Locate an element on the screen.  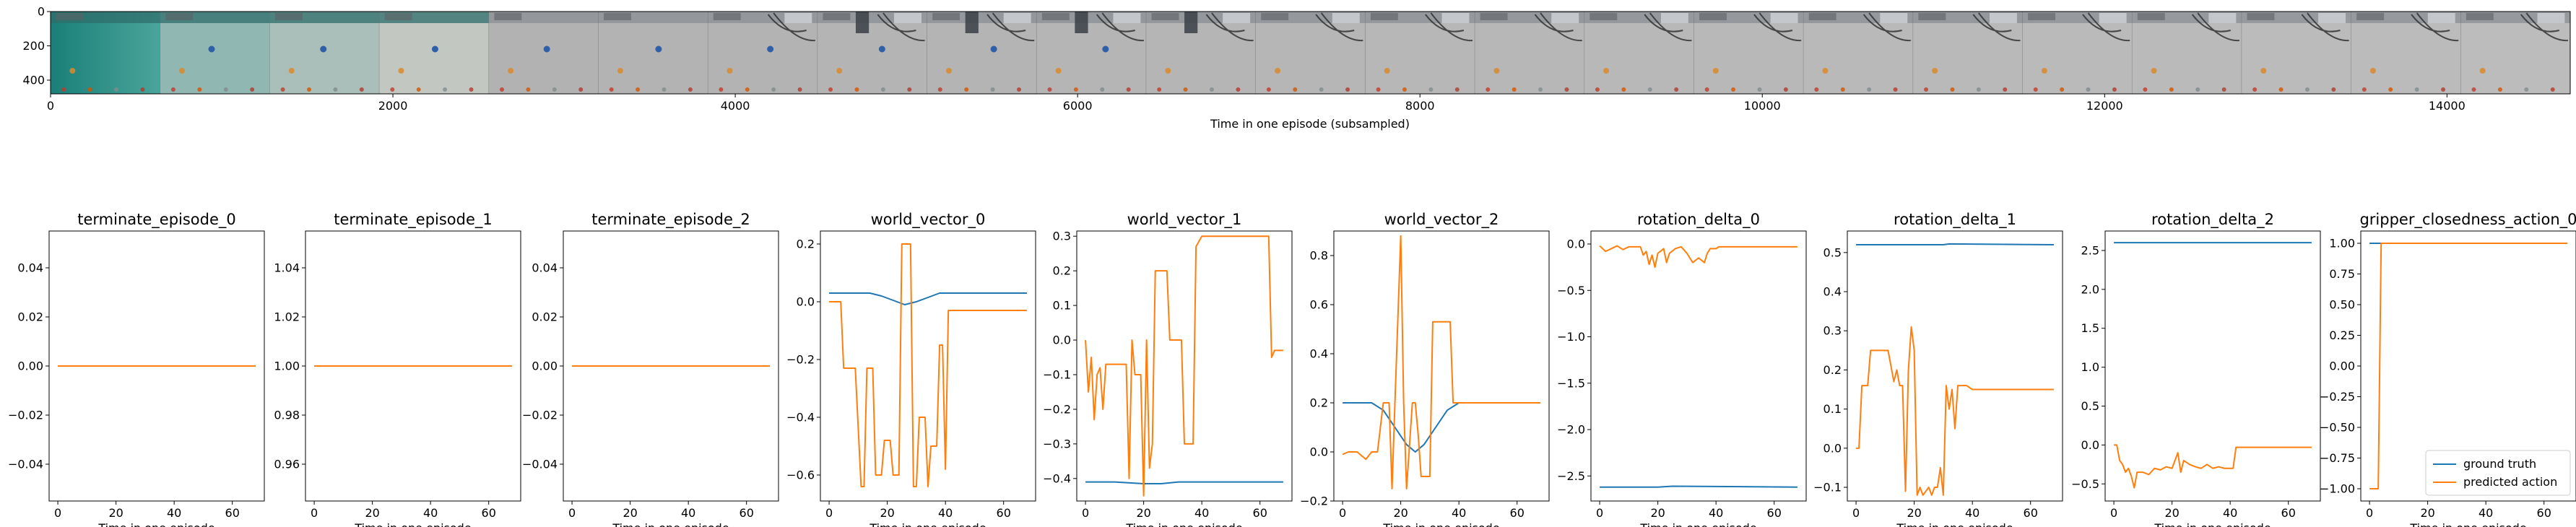
filmstrip-x-tick-label: 0 is located at coordinates (50, 106).